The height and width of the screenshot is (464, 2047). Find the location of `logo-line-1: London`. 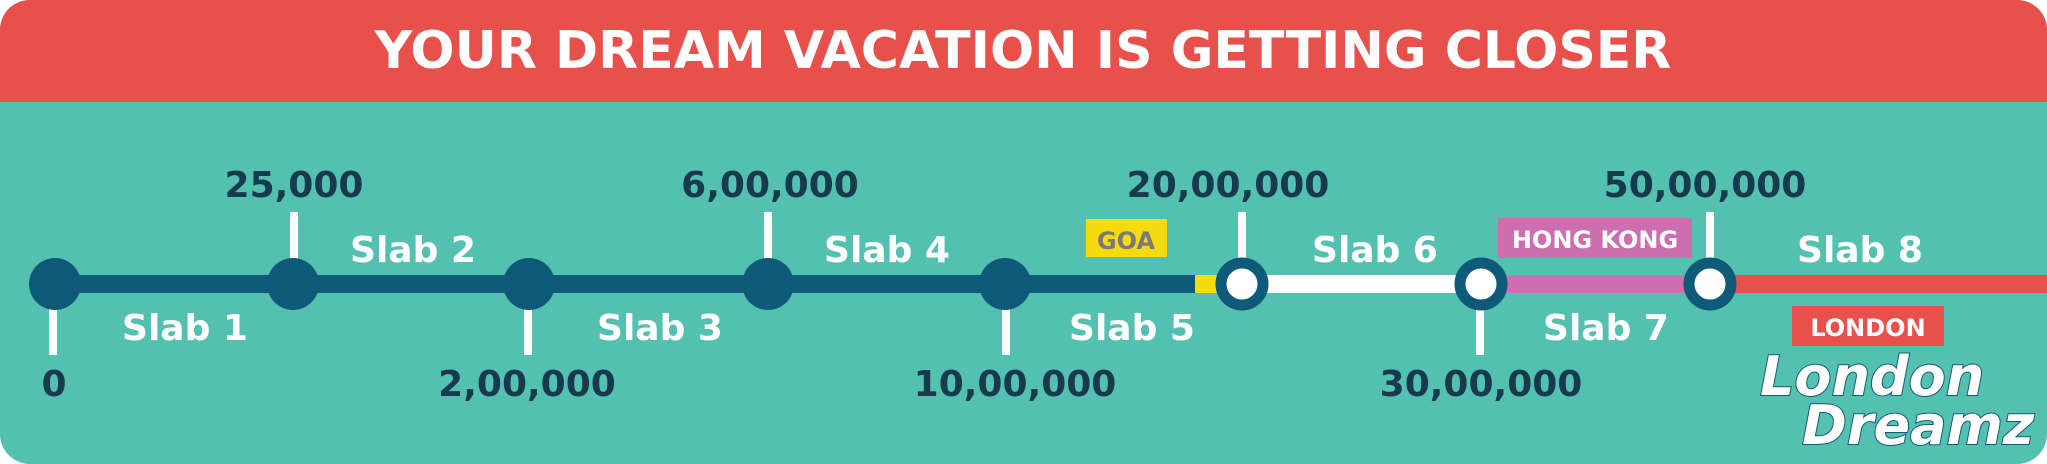

logo-line-1: London is located at coordinates (1872, 376).